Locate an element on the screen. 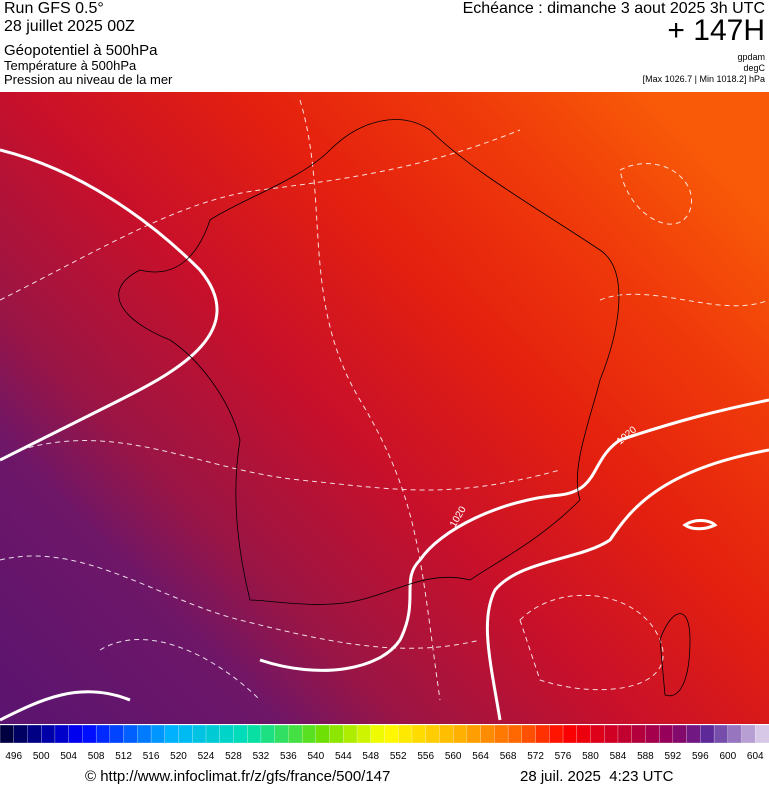 Image resolution: width=769 pixels, height=786 pixels. colorbar-label: 576 is located at coordinates (563, 756).